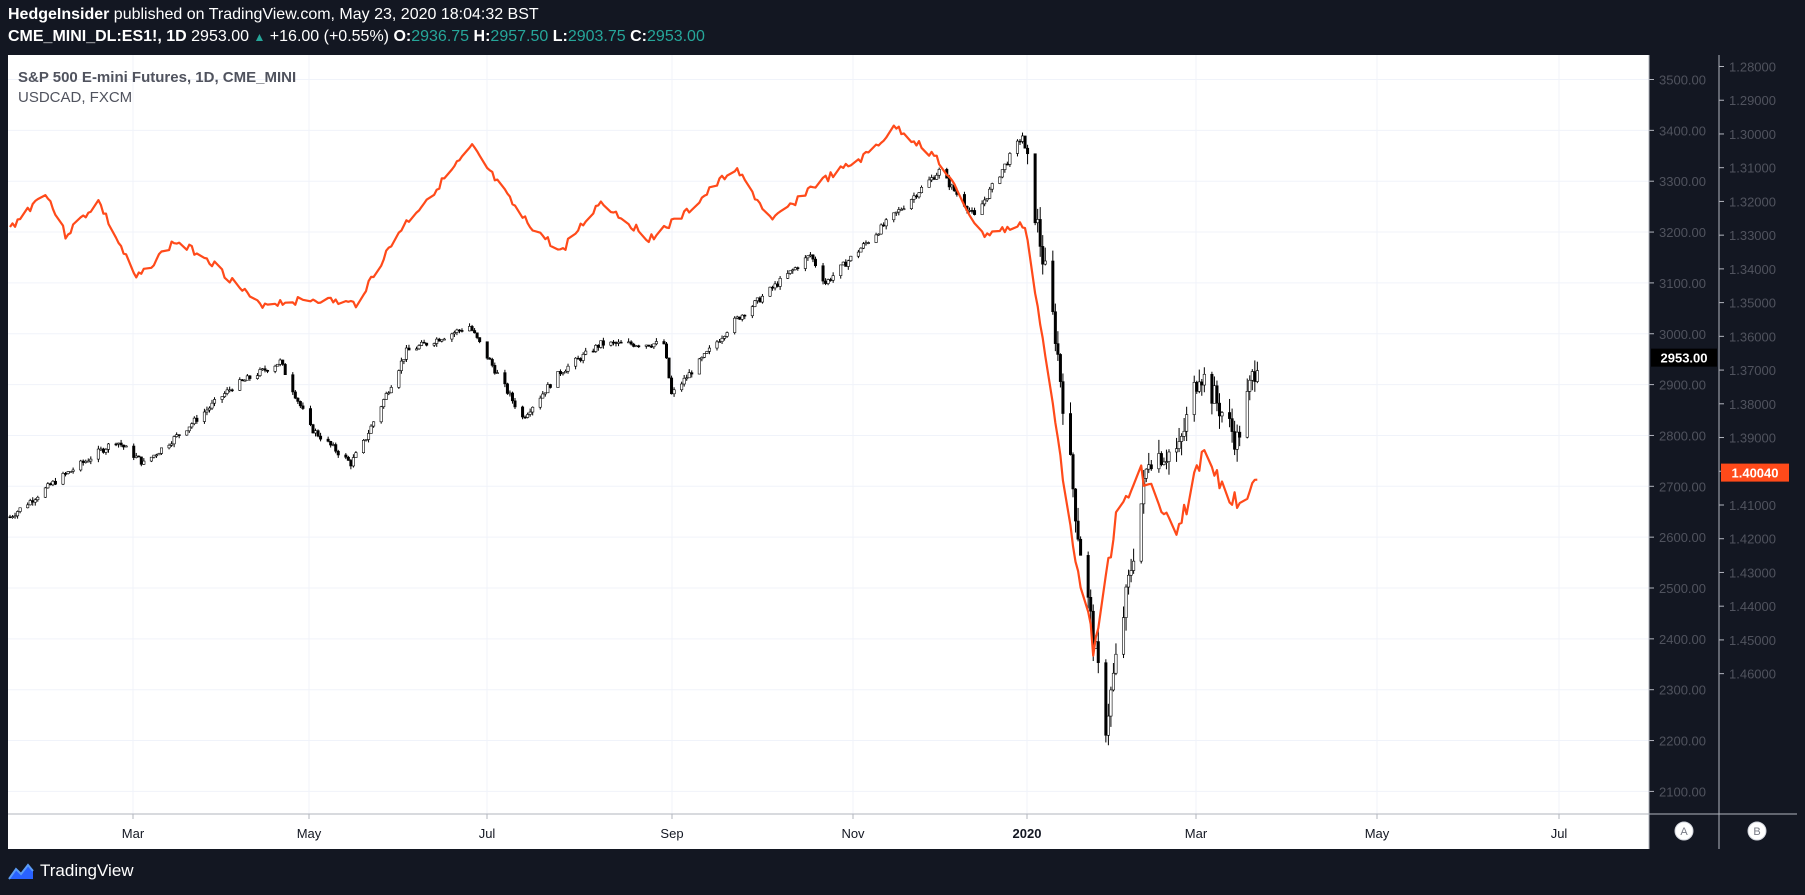  What do you see at coordinates (1682, 486) in the screenshot?
I see `left-tick-label: 2700.00` at bounding box center [1682, 486].